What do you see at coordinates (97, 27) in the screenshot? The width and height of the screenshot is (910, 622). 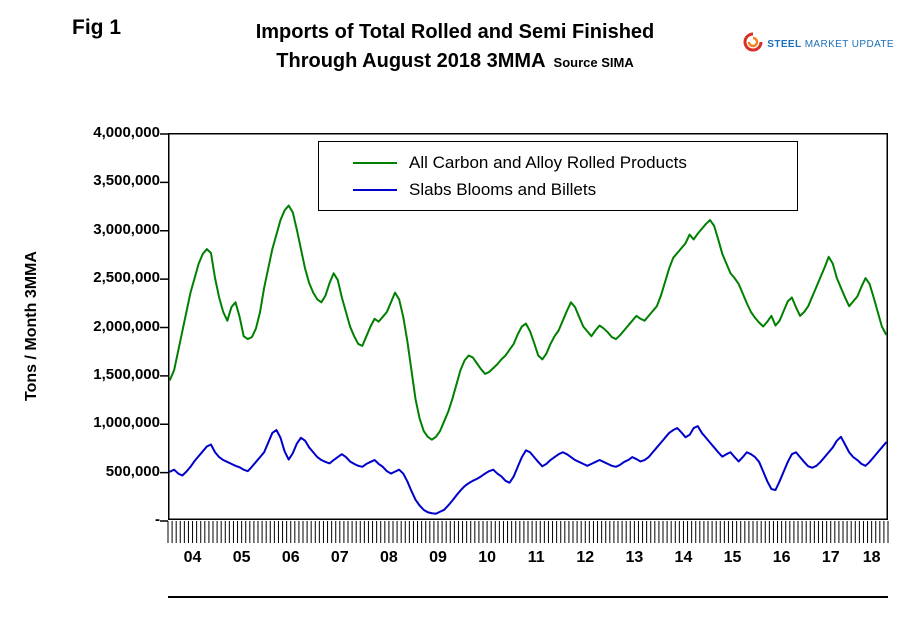 I see `figure-label: Fig 1` at bounding box center [97, 27].